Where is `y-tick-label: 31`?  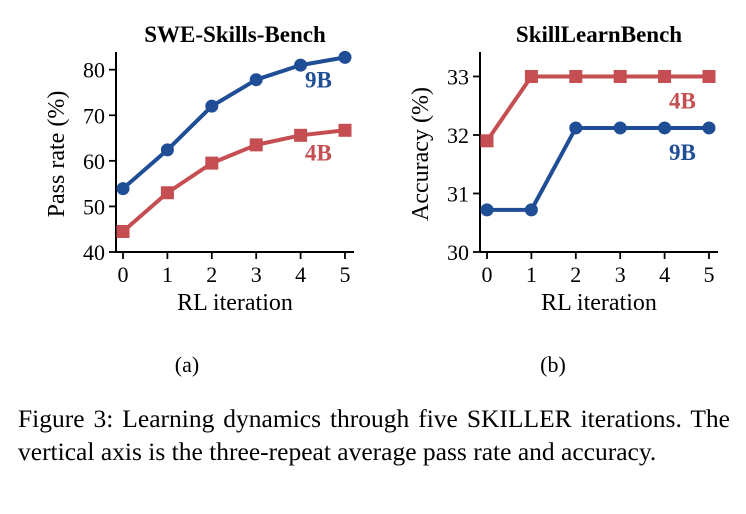 y-tick-label: 31 is located at coordinates (458, 193).